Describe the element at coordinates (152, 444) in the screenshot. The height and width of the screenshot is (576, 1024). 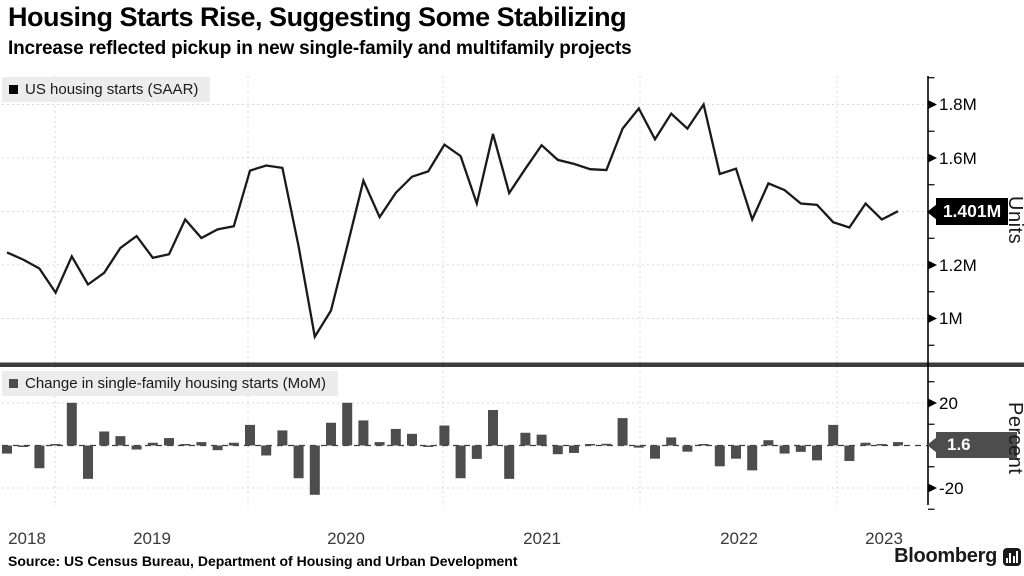
I see `bar-jun-2019` at that location.